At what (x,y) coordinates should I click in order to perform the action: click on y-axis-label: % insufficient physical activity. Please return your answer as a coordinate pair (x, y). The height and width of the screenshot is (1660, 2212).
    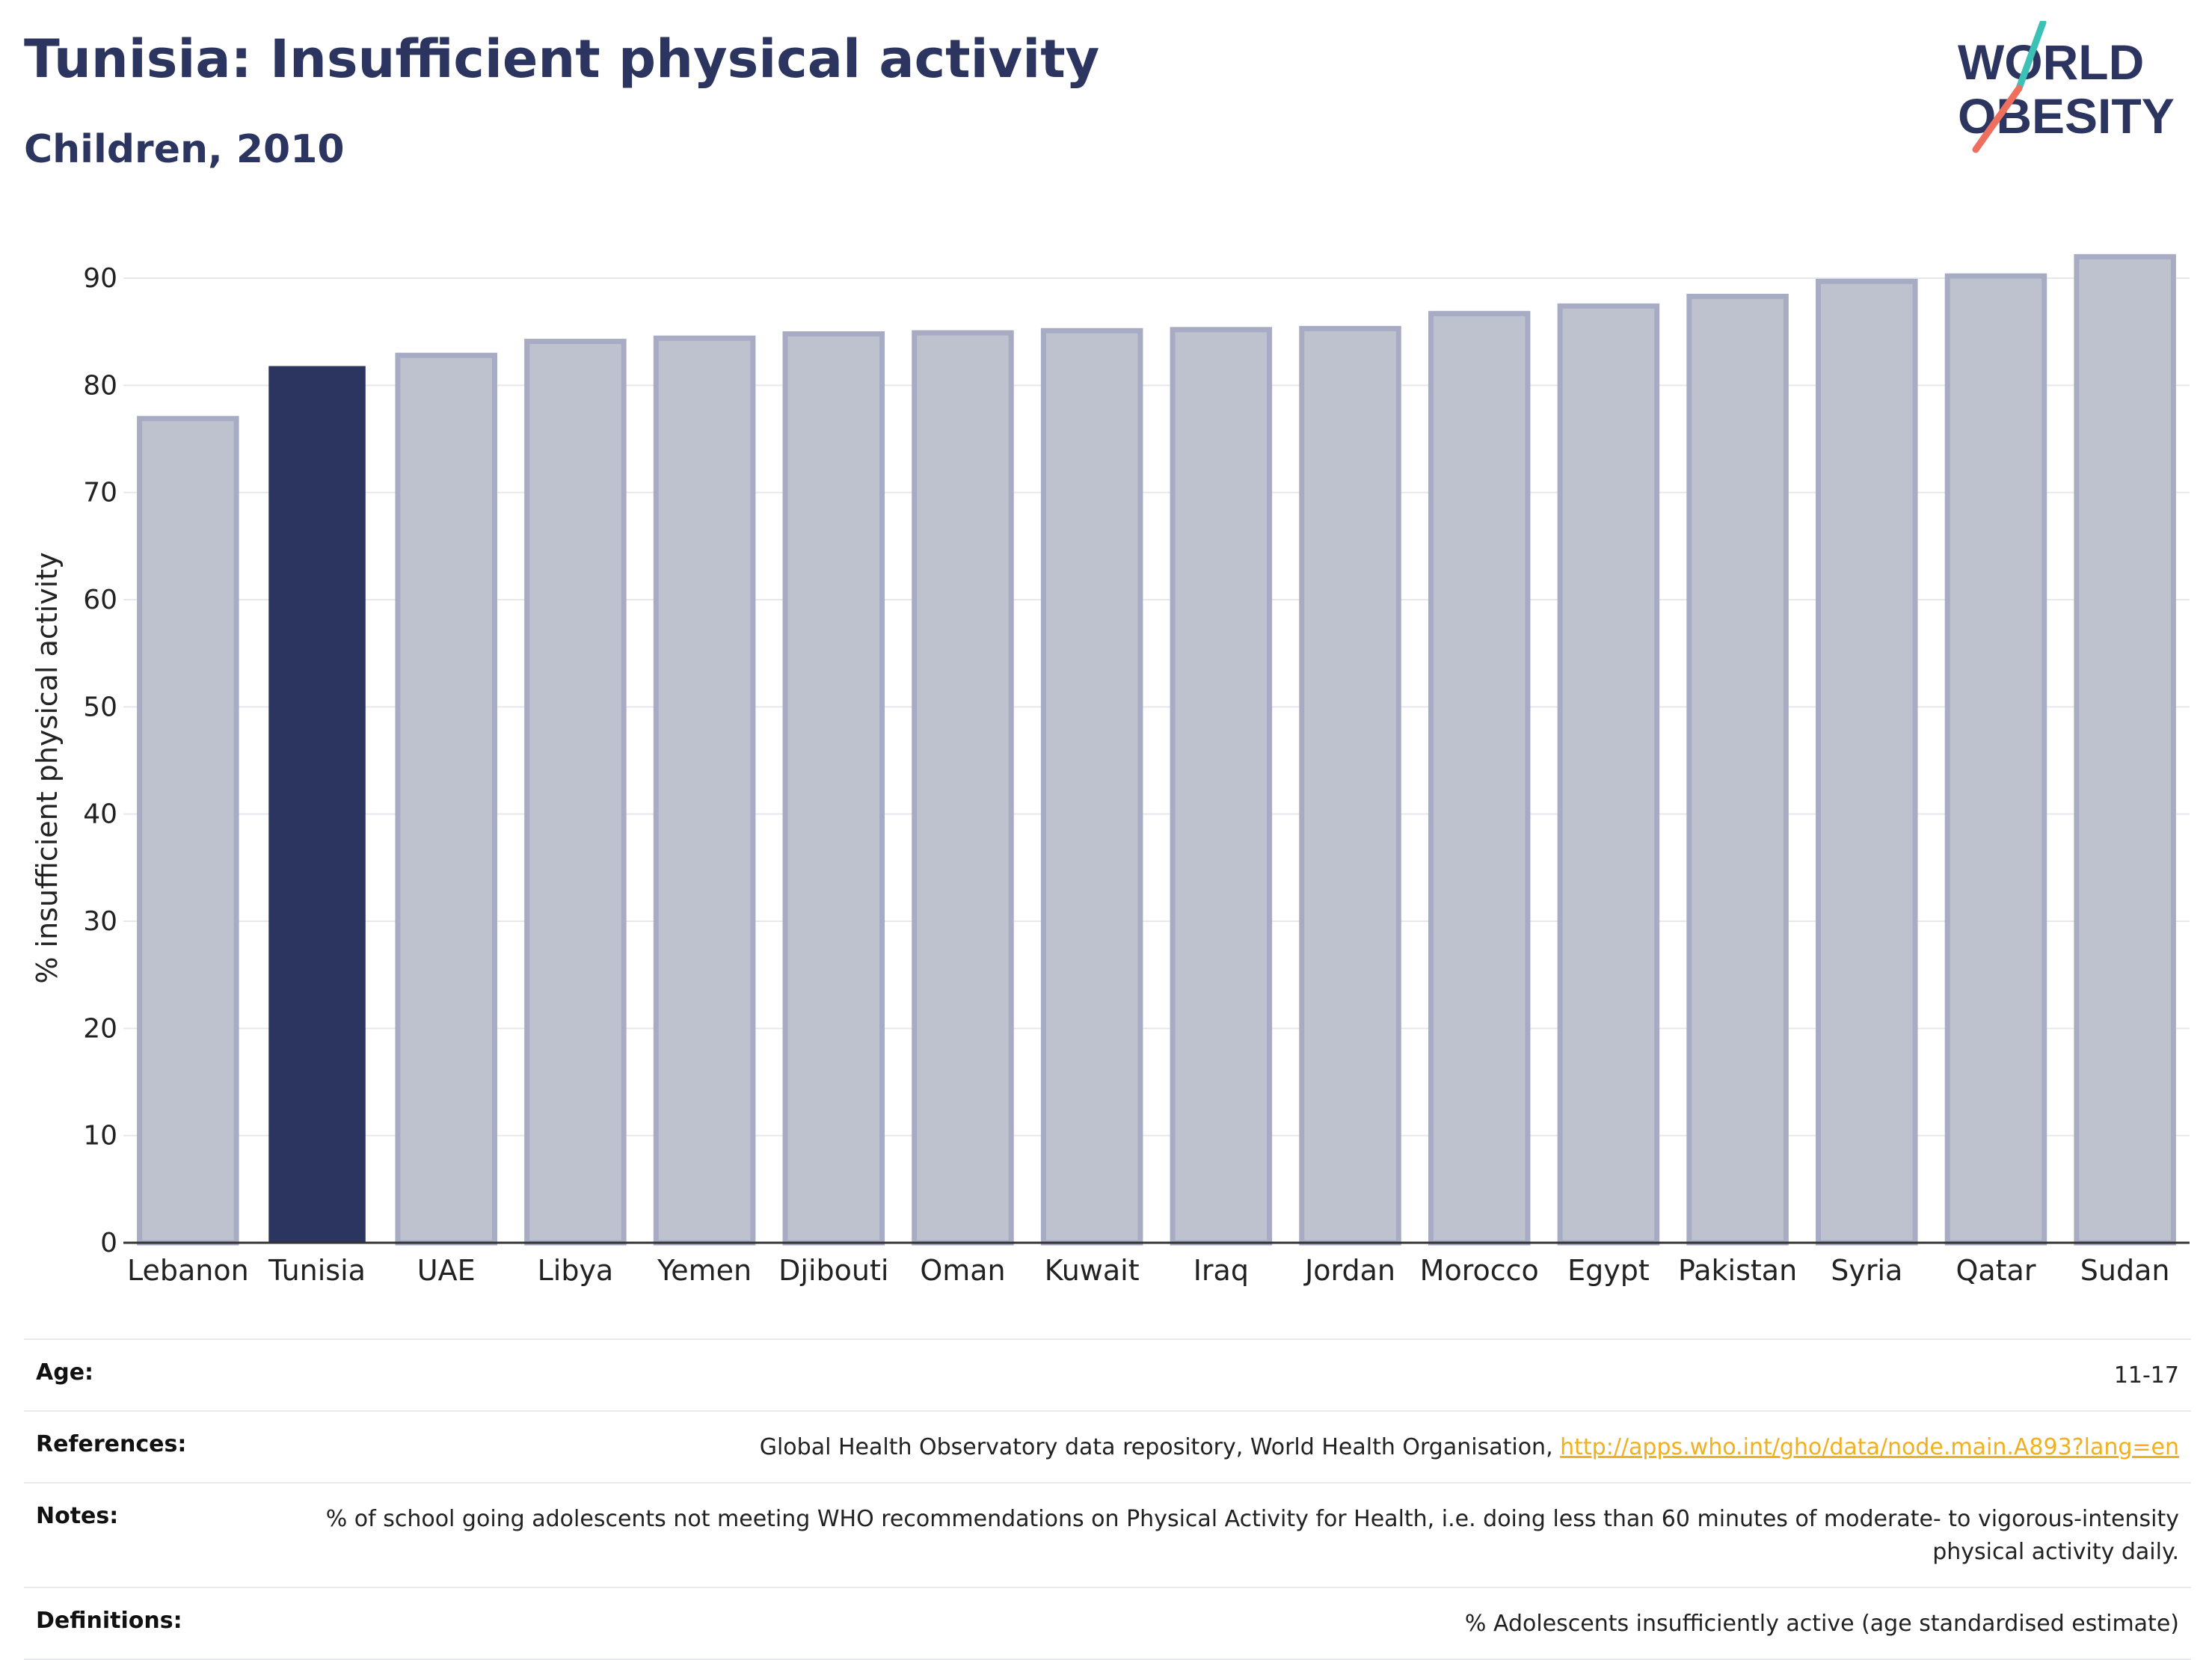
    Looking at the image, I should click on (47, 767).